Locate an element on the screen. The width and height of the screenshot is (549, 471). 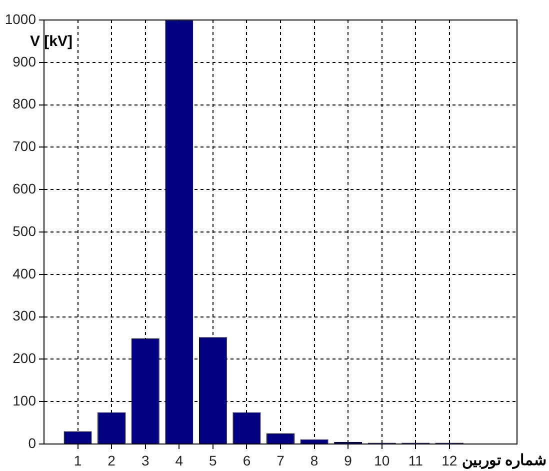
y-axis-title: V [kV] is located at coordinates (51, 41).